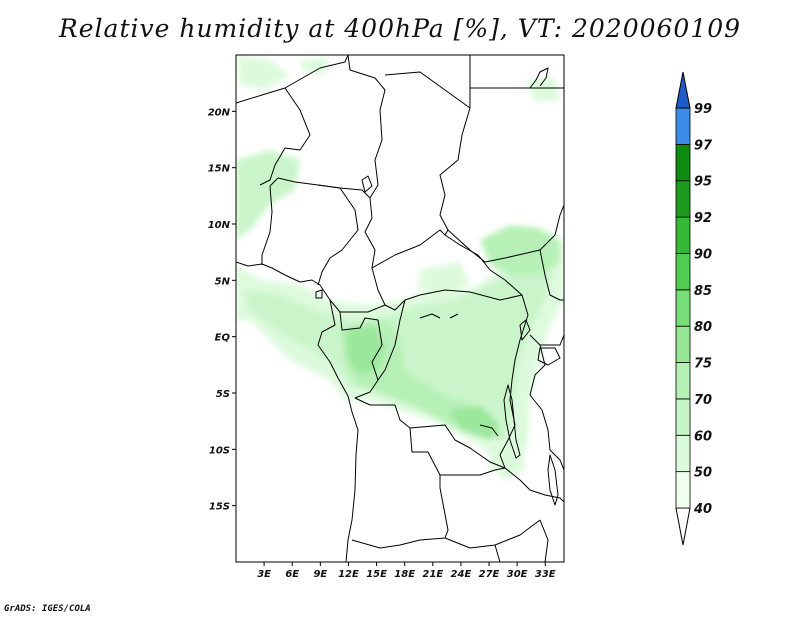 The image size is (800, 618). I want to click on border-angola, so click(400, 488).